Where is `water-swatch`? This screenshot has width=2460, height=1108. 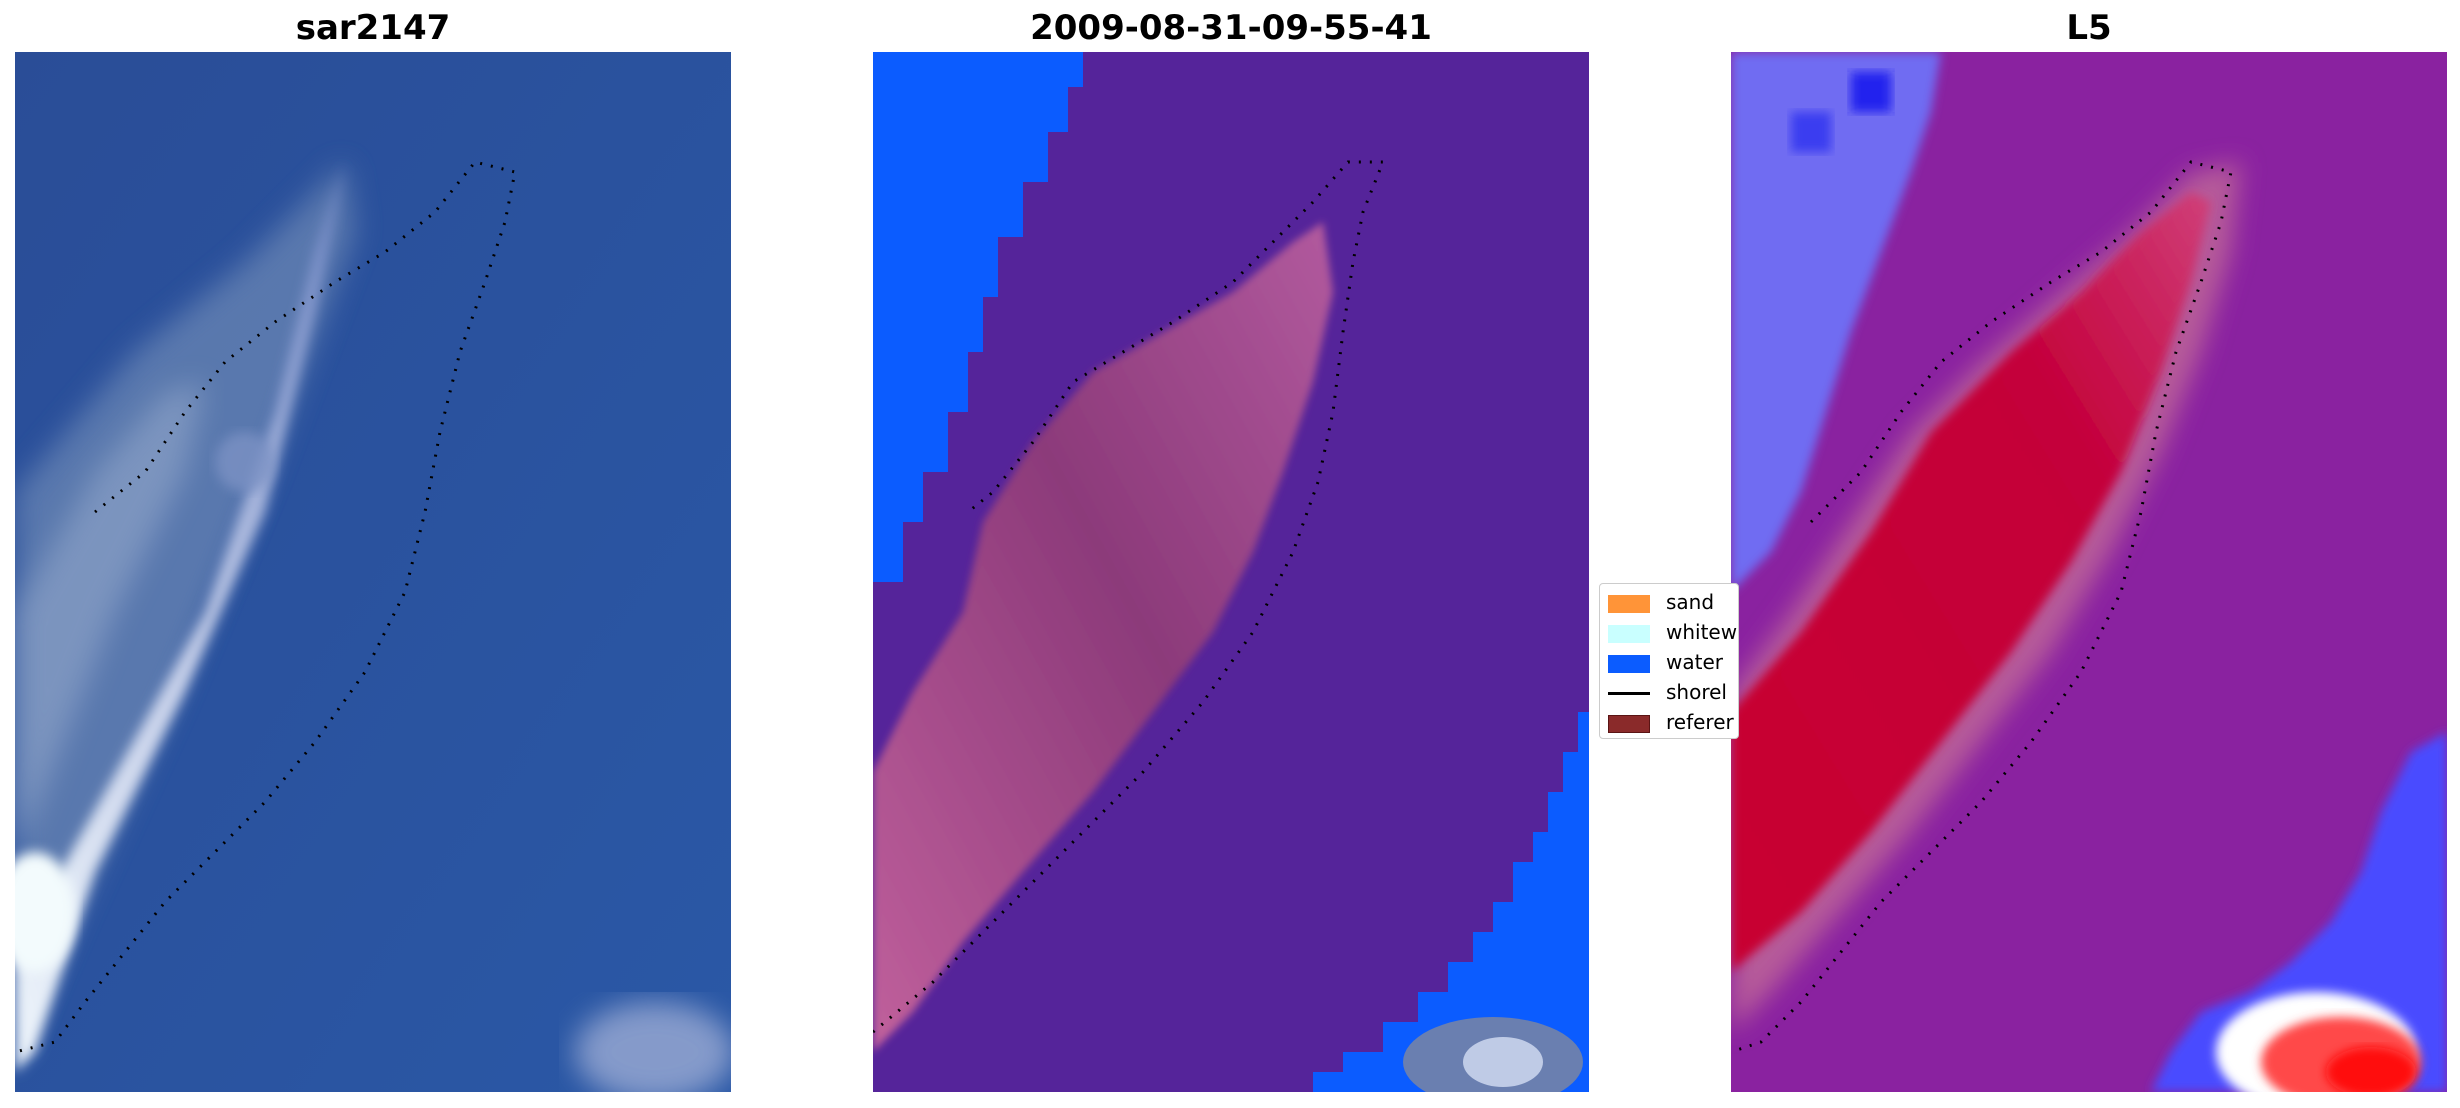 water-swatch is located at coordinates (1629, 663).